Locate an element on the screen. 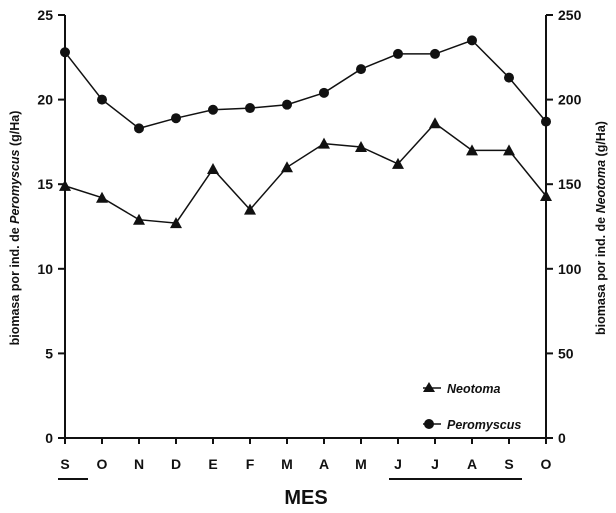  legend: Neotoma Peromyscus is located at coordinates (472, 407).